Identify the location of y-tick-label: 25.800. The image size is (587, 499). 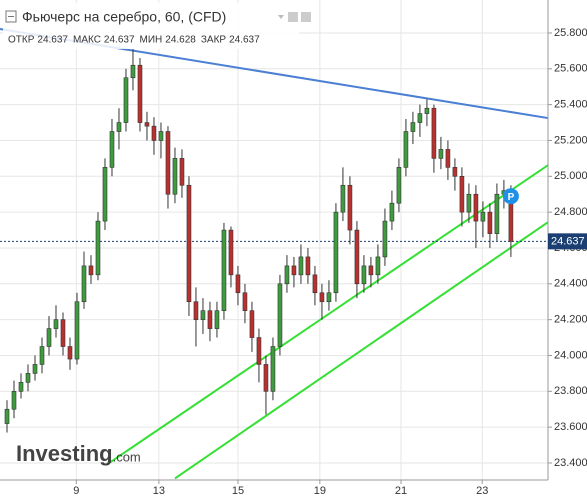
(570, 33).